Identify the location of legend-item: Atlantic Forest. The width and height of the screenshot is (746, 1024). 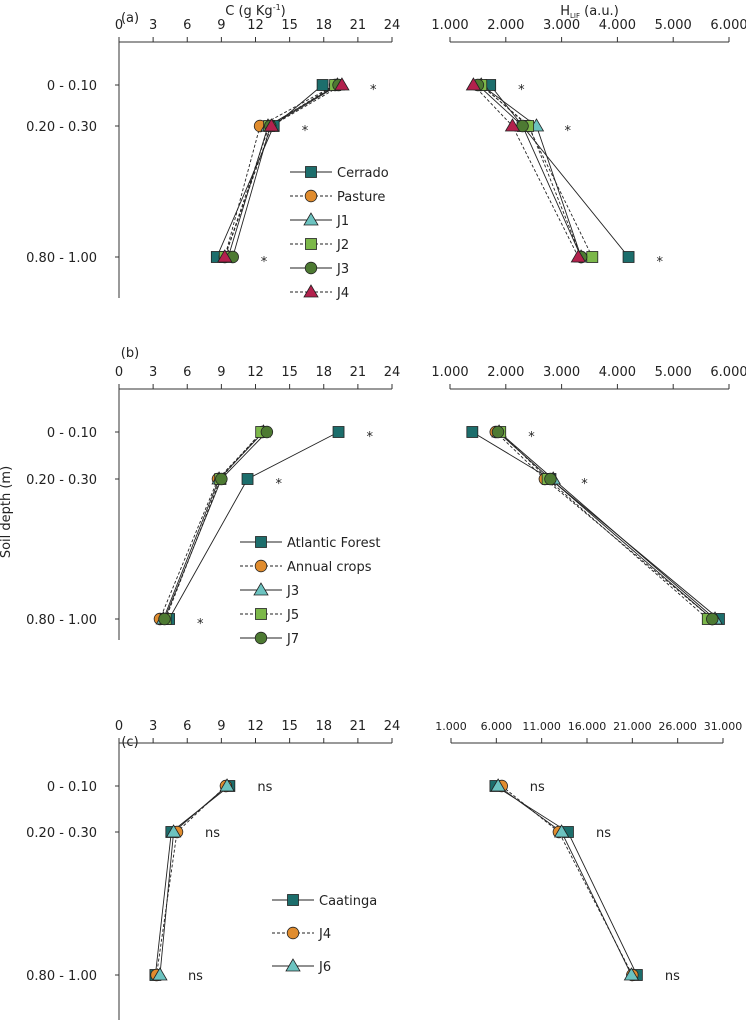
(310, 543).